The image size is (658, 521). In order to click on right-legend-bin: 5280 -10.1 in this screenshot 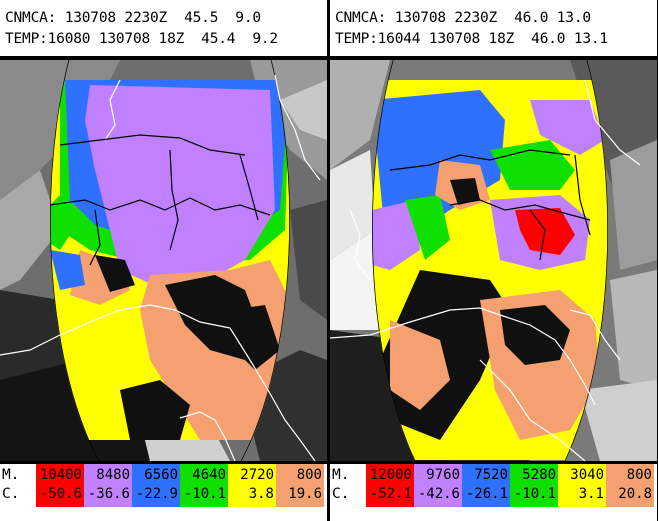, I will do `click(534, 485)`.